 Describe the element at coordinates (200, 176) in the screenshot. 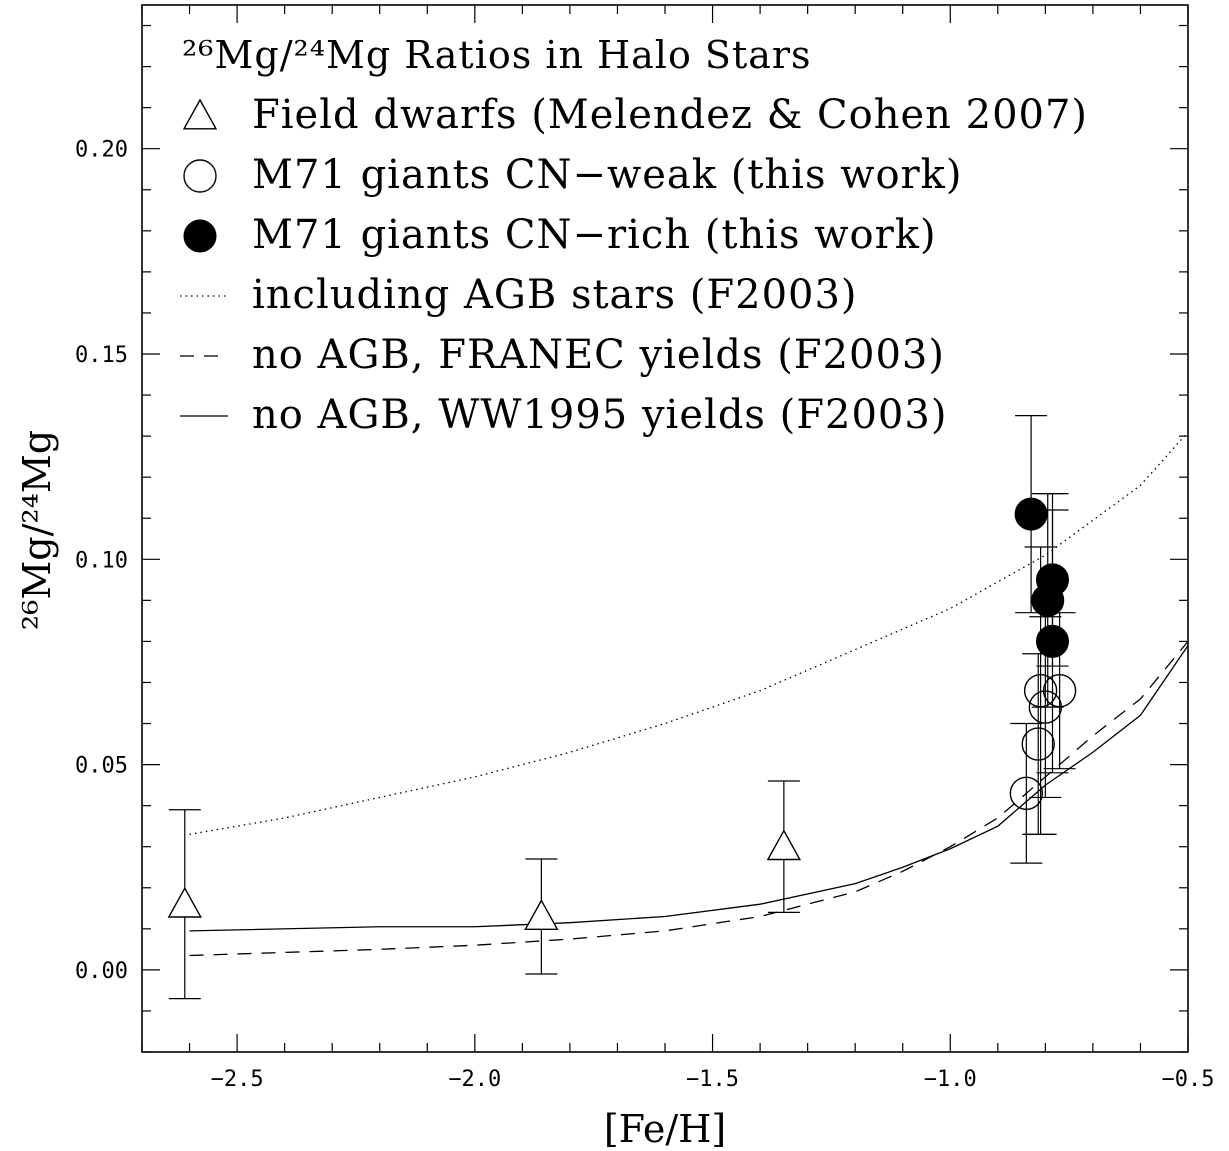

I see `legend-symbol-open-circle` at that location.